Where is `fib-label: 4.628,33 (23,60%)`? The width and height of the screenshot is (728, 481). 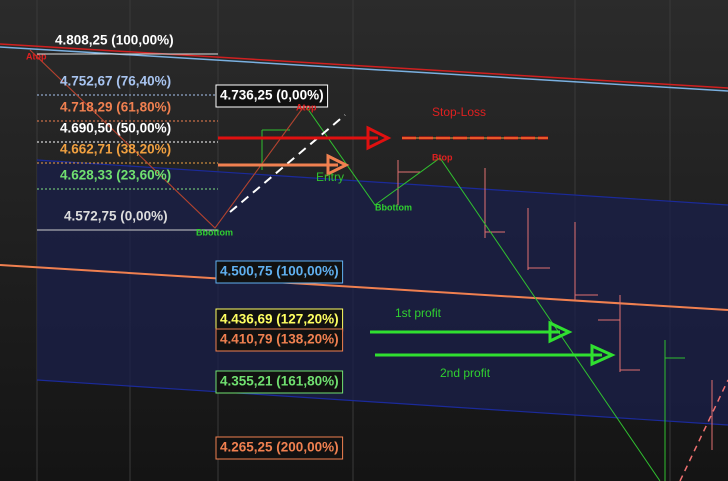
fib-label: 4.628,33 (23,60%) is located at coordinates (115, 175).